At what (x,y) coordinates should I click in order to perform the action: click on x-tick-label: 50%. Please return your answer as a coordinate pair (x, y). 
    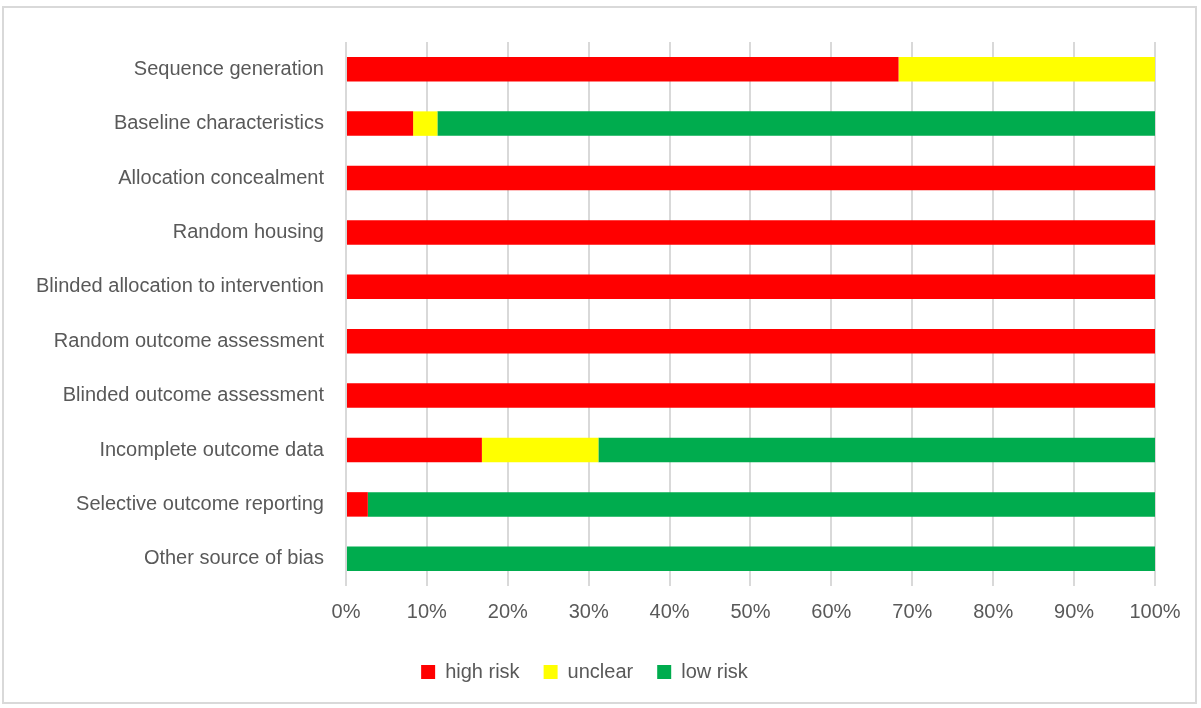
    Looking at the image, I should click on (750, 610).